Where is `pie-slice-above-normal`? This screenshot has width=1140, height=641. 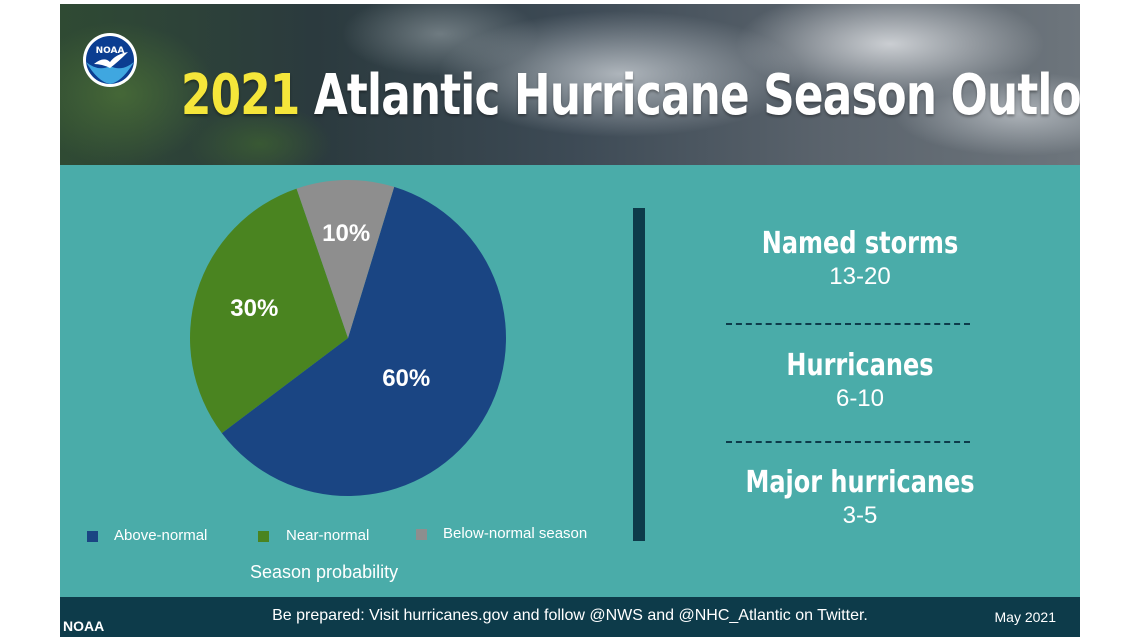
pie-slice-above-normal is located at coordinates (364, 341).